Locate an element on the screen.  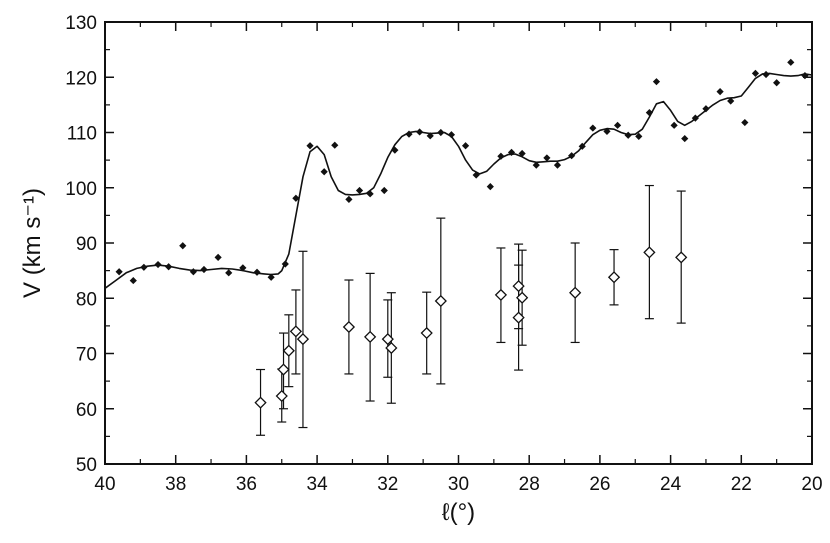
x-tick-label: 34 is located at coordinates (318, 484).